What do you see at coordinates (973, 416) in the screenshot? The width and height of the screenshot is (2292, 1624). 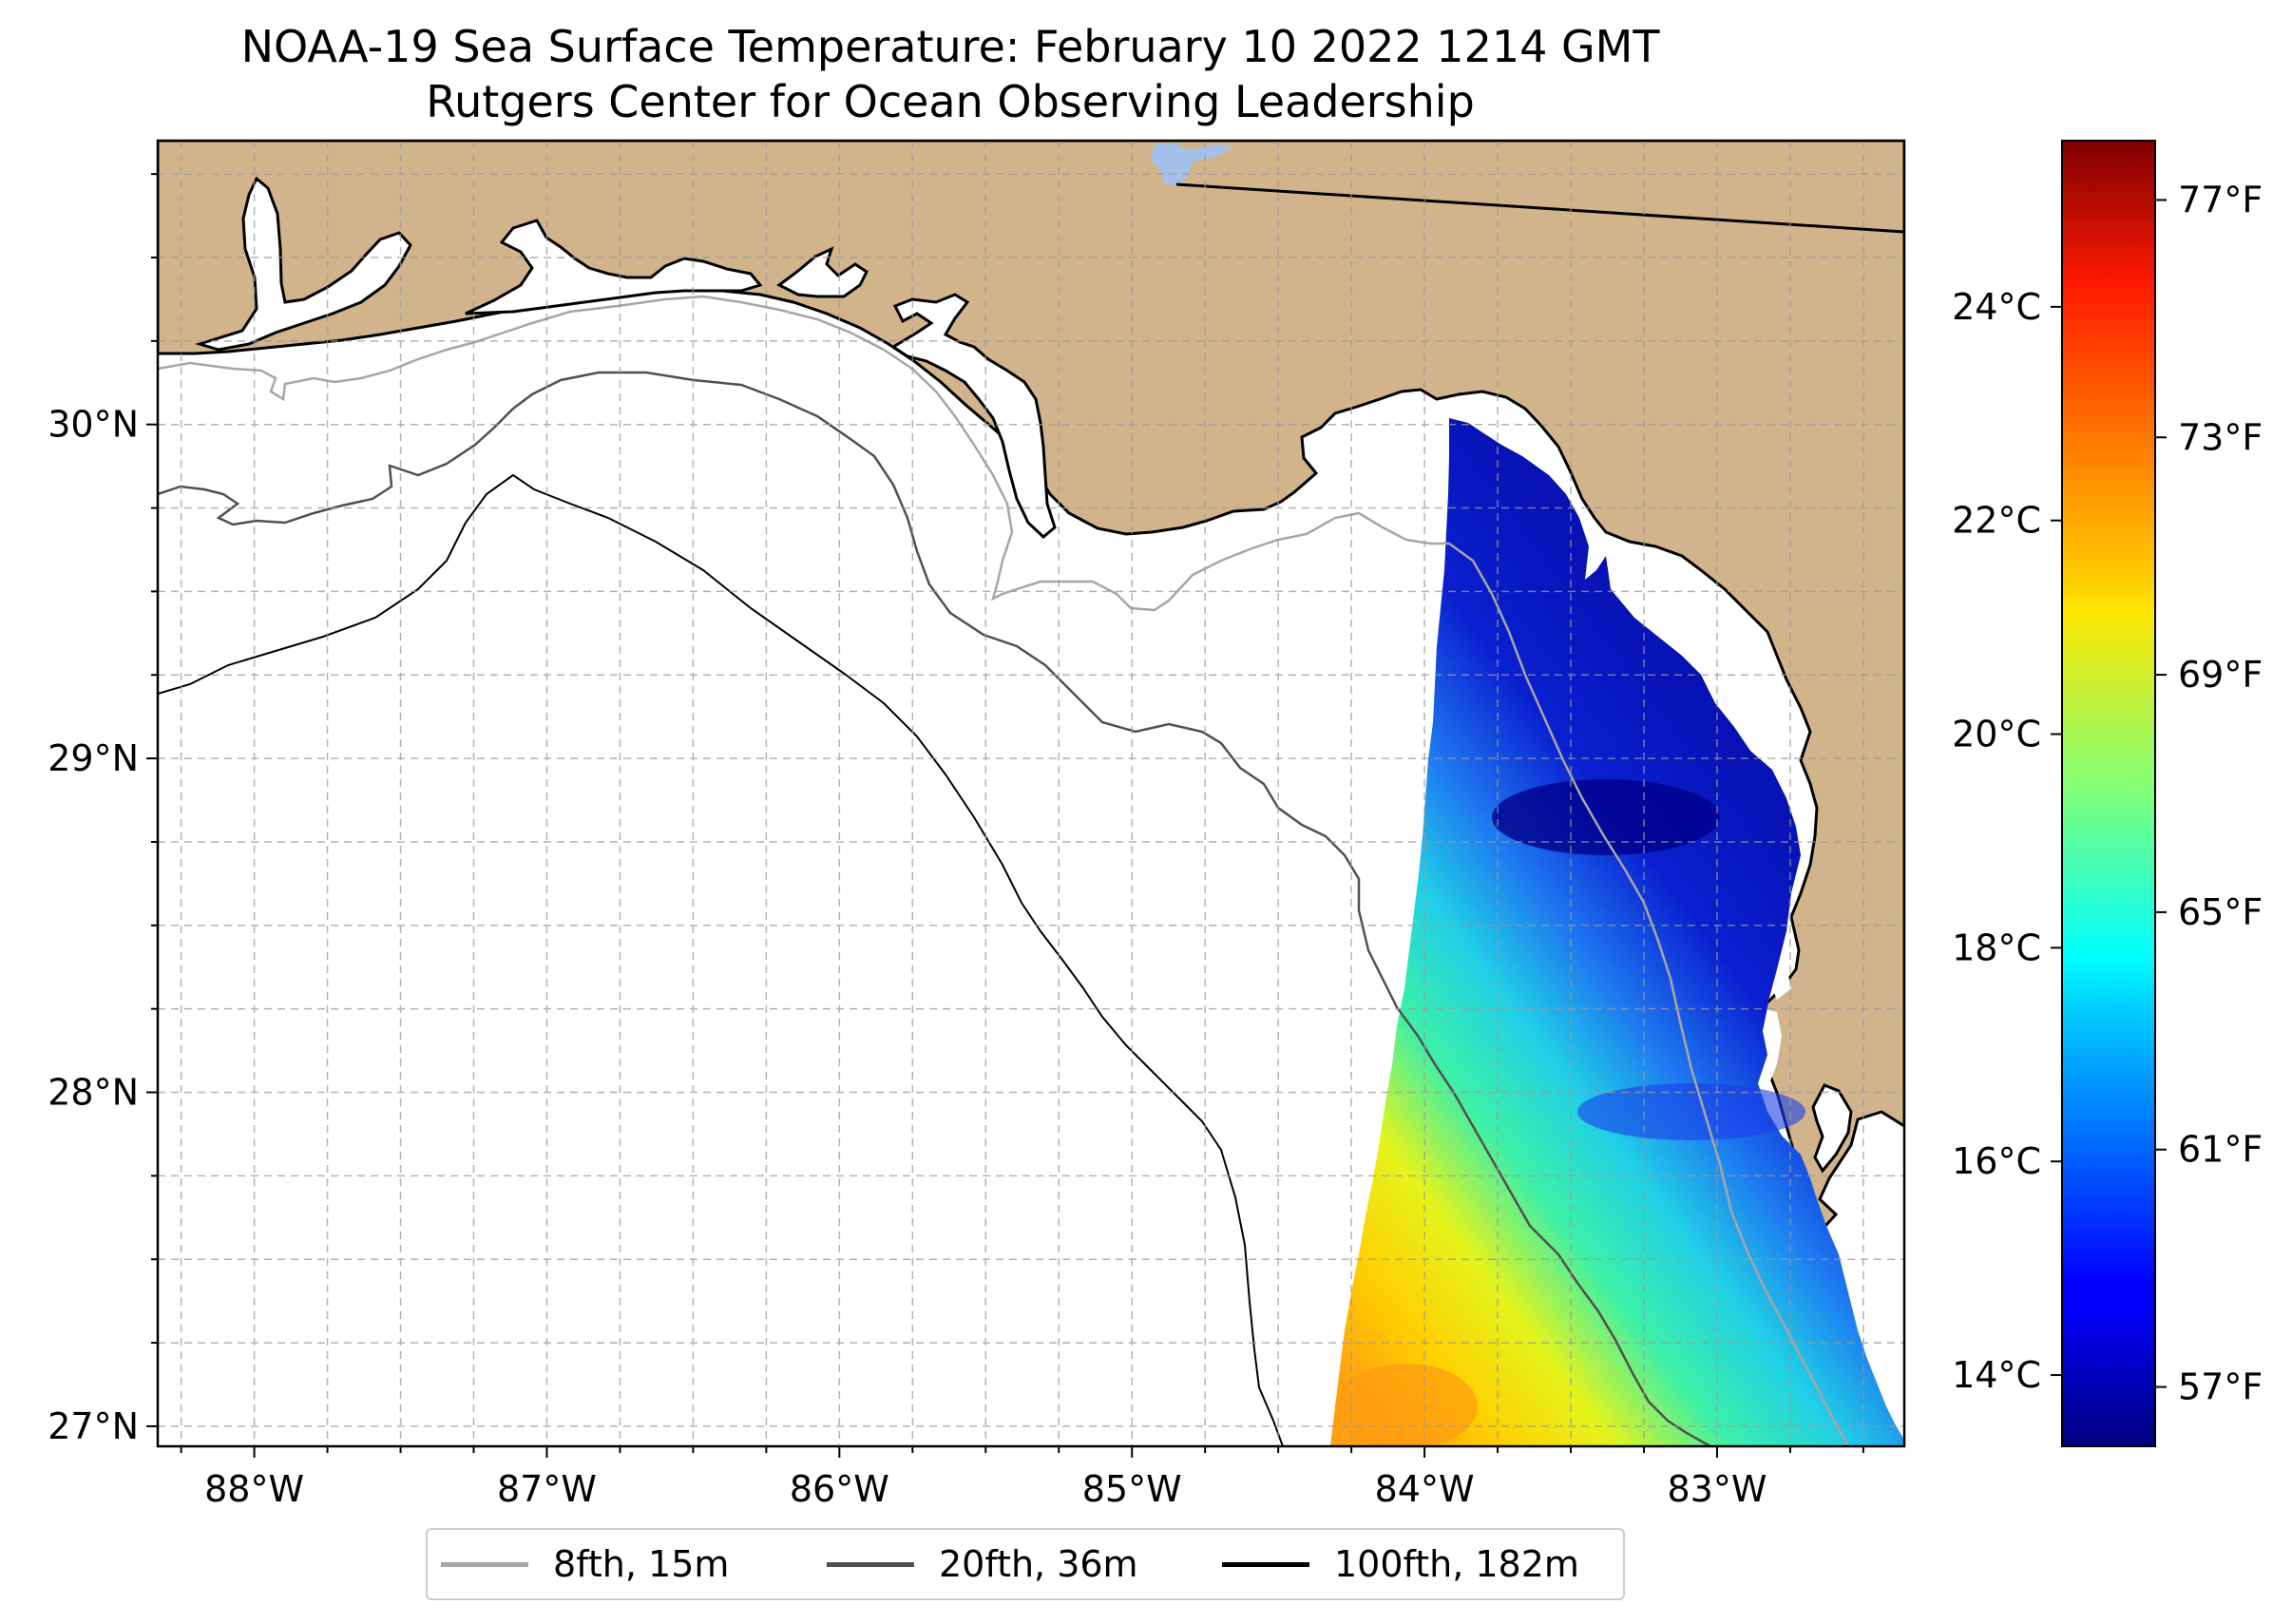 I see `apalachicola-bay` at bounding box center [973, 416].